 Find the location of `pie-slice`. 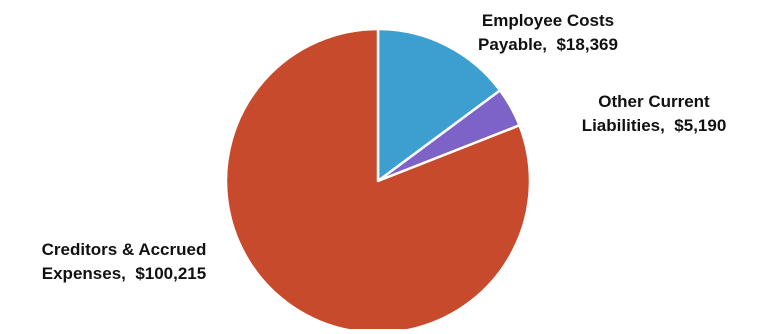

pie-slice is located at coordinates (439, 105).